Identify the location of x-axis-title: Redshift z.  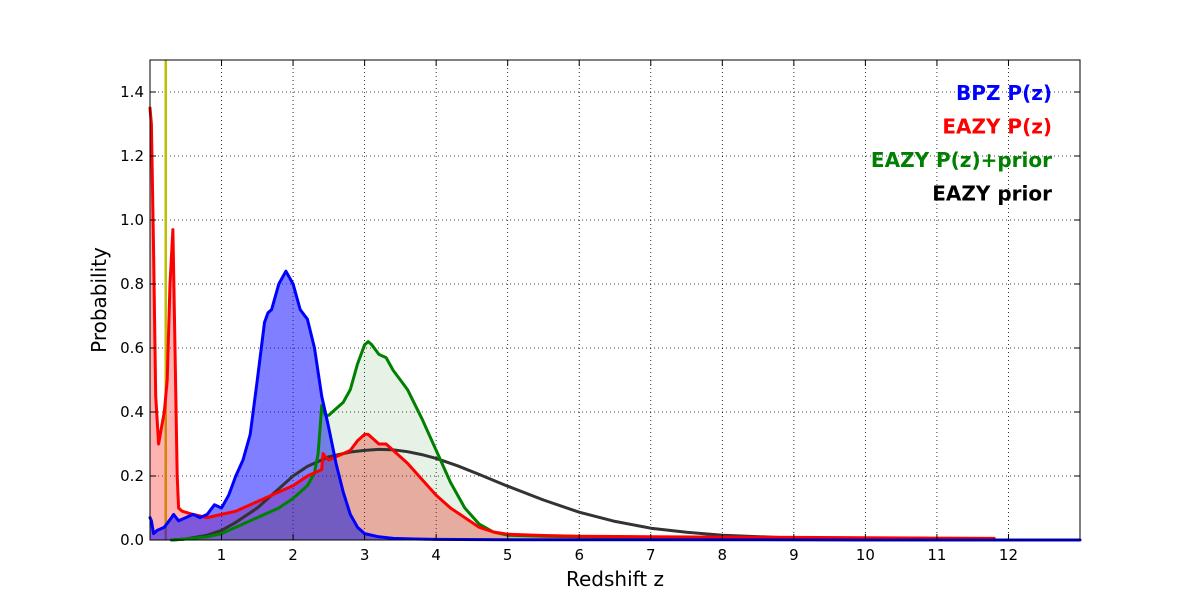
(615, 579).